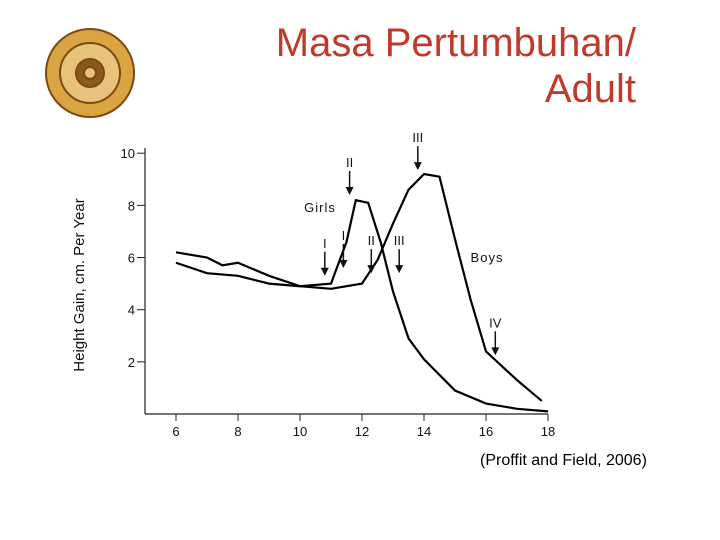  I want to click on annotation: IV, so click(495, 322).